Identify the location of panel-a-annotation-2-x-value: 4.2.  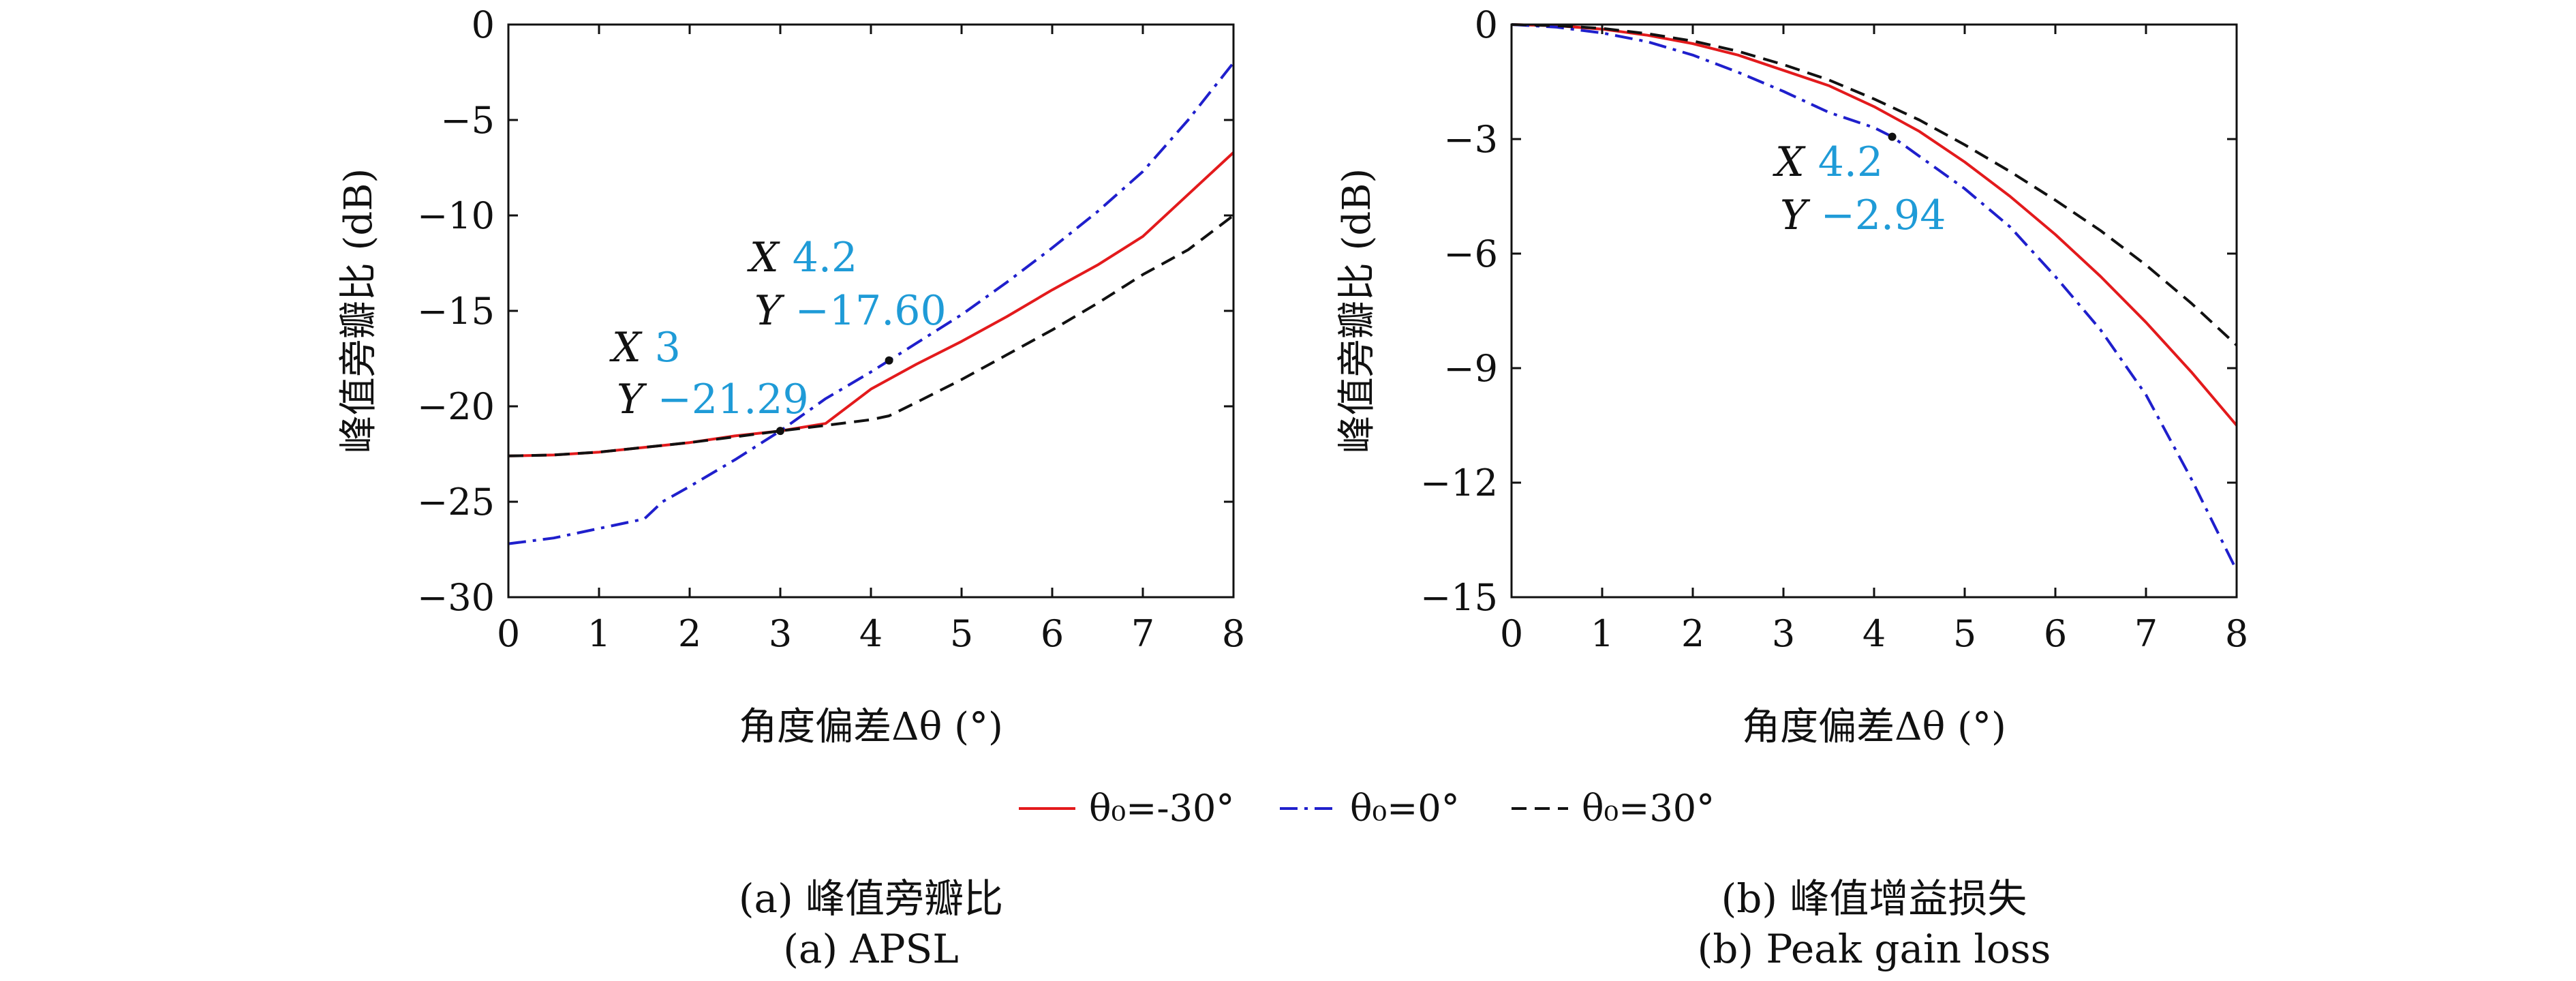
(825, 258).